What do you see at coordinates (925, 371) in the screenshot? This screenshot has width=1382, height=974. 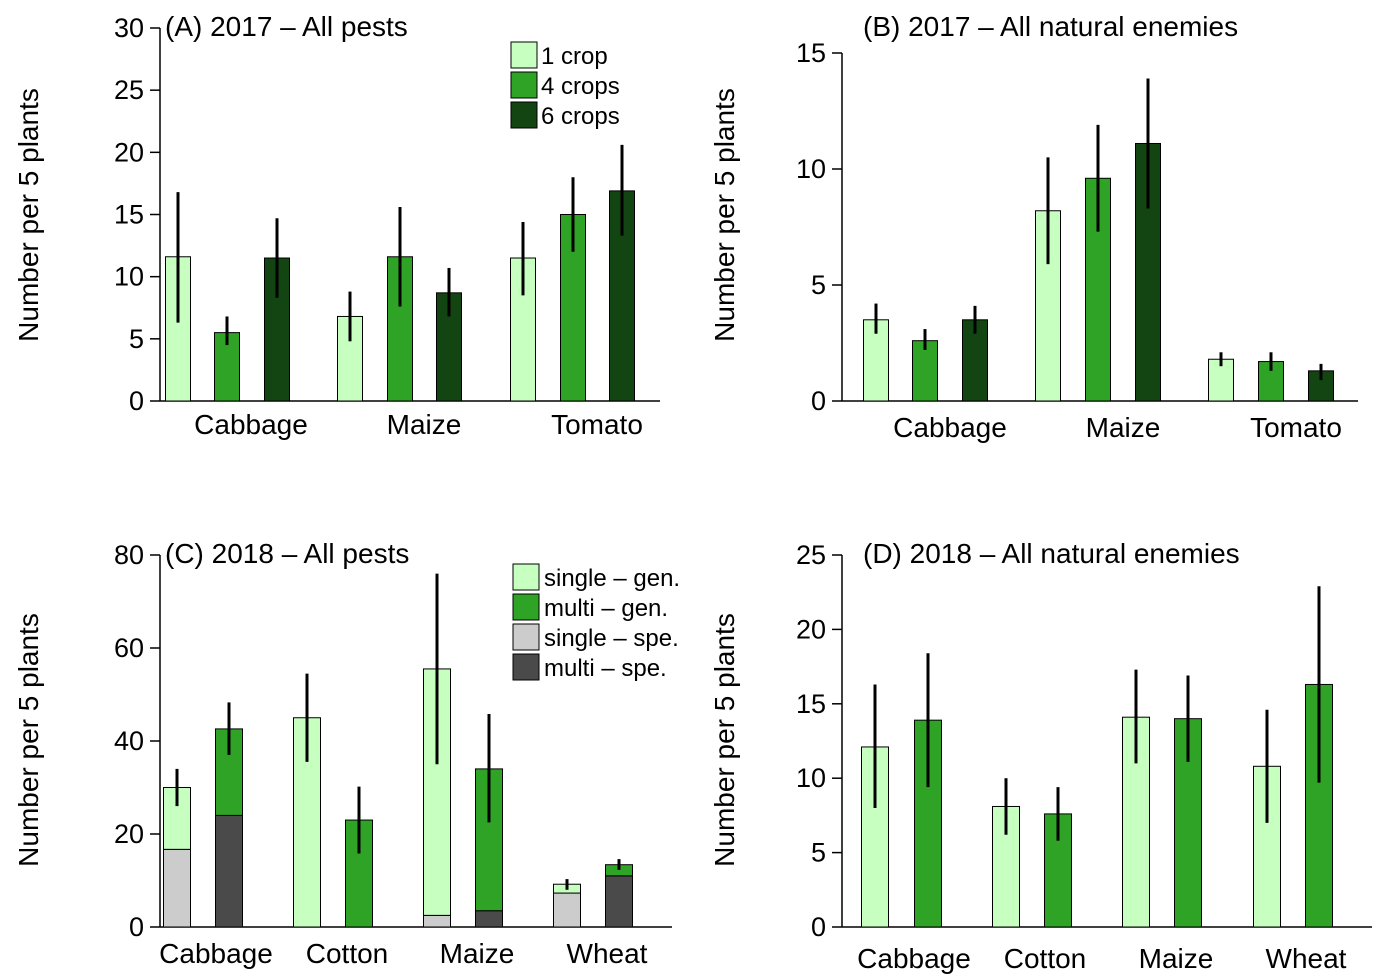 I see `panel-b-bar-cabbage-4-crops` at bounding box center [925, 371].